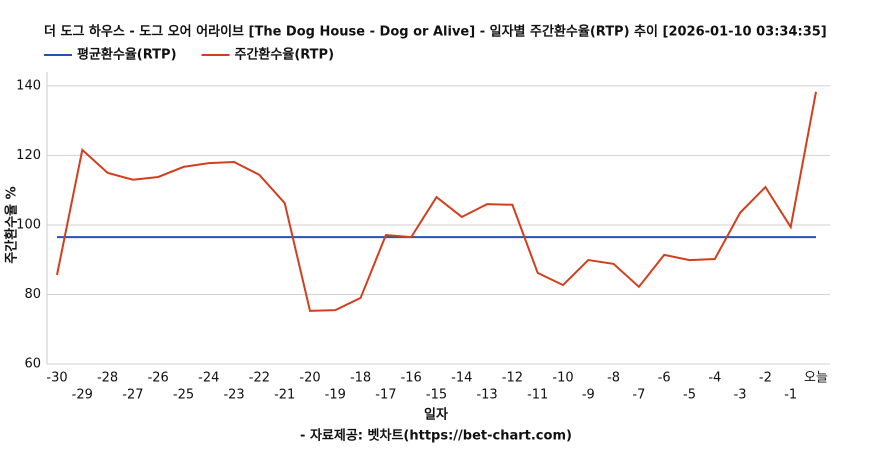 Image resolution: width=873 pixels, height=450 pixels. What do you see at coordinates (613, 378) in the screenshot?
I see `x-tick-label: -8` at bounding box center [613, 378].